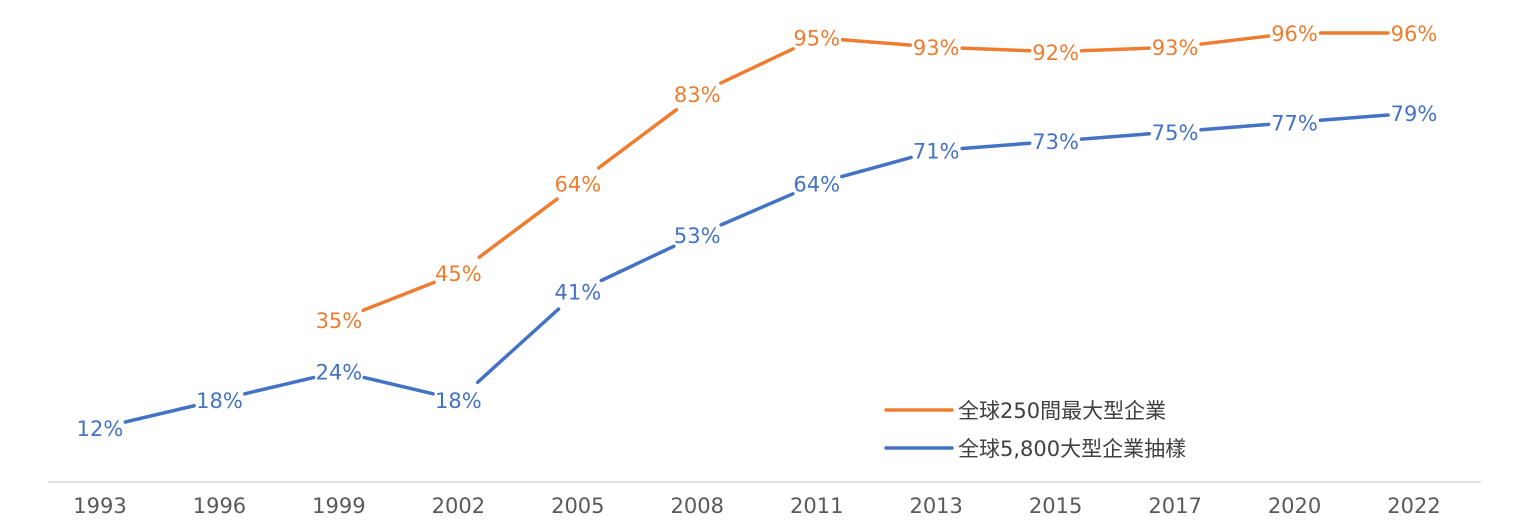 The width and height of the screenshot is (1526, 532). Describe the element at coordinates (99, 506) in the screenshot. I see `x-tick-label: 1993` at that location.